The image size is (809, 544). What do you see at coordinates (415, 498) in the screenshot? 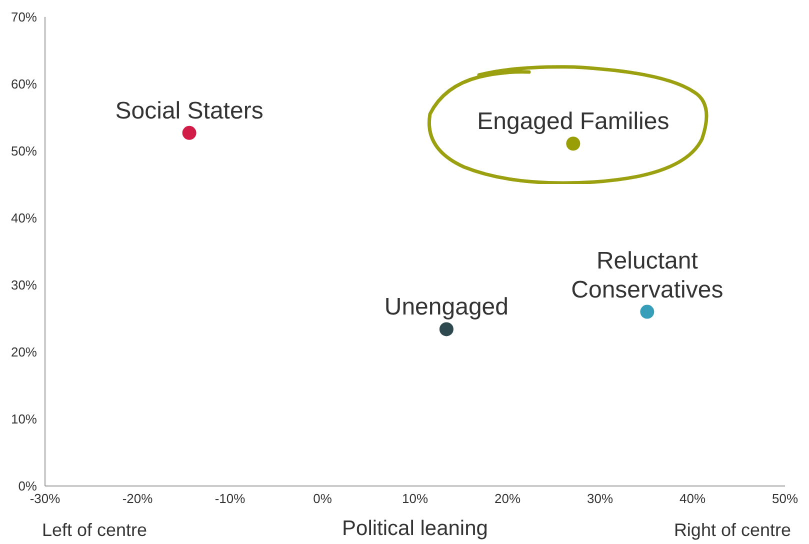
I see `x-tick-label: 10%` at bounding box center [415, 498].